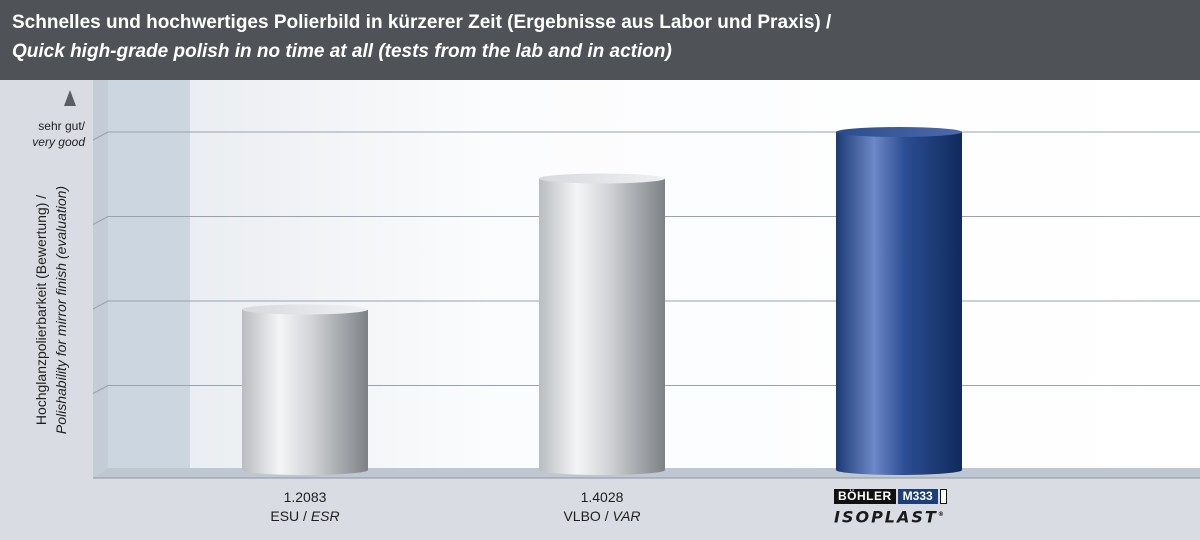 Image resolution: width=1200 pixels, height=540 pixels. Describe the element at coordinates (943, 496) in the screenshot. I see `logo-bar` at that location.